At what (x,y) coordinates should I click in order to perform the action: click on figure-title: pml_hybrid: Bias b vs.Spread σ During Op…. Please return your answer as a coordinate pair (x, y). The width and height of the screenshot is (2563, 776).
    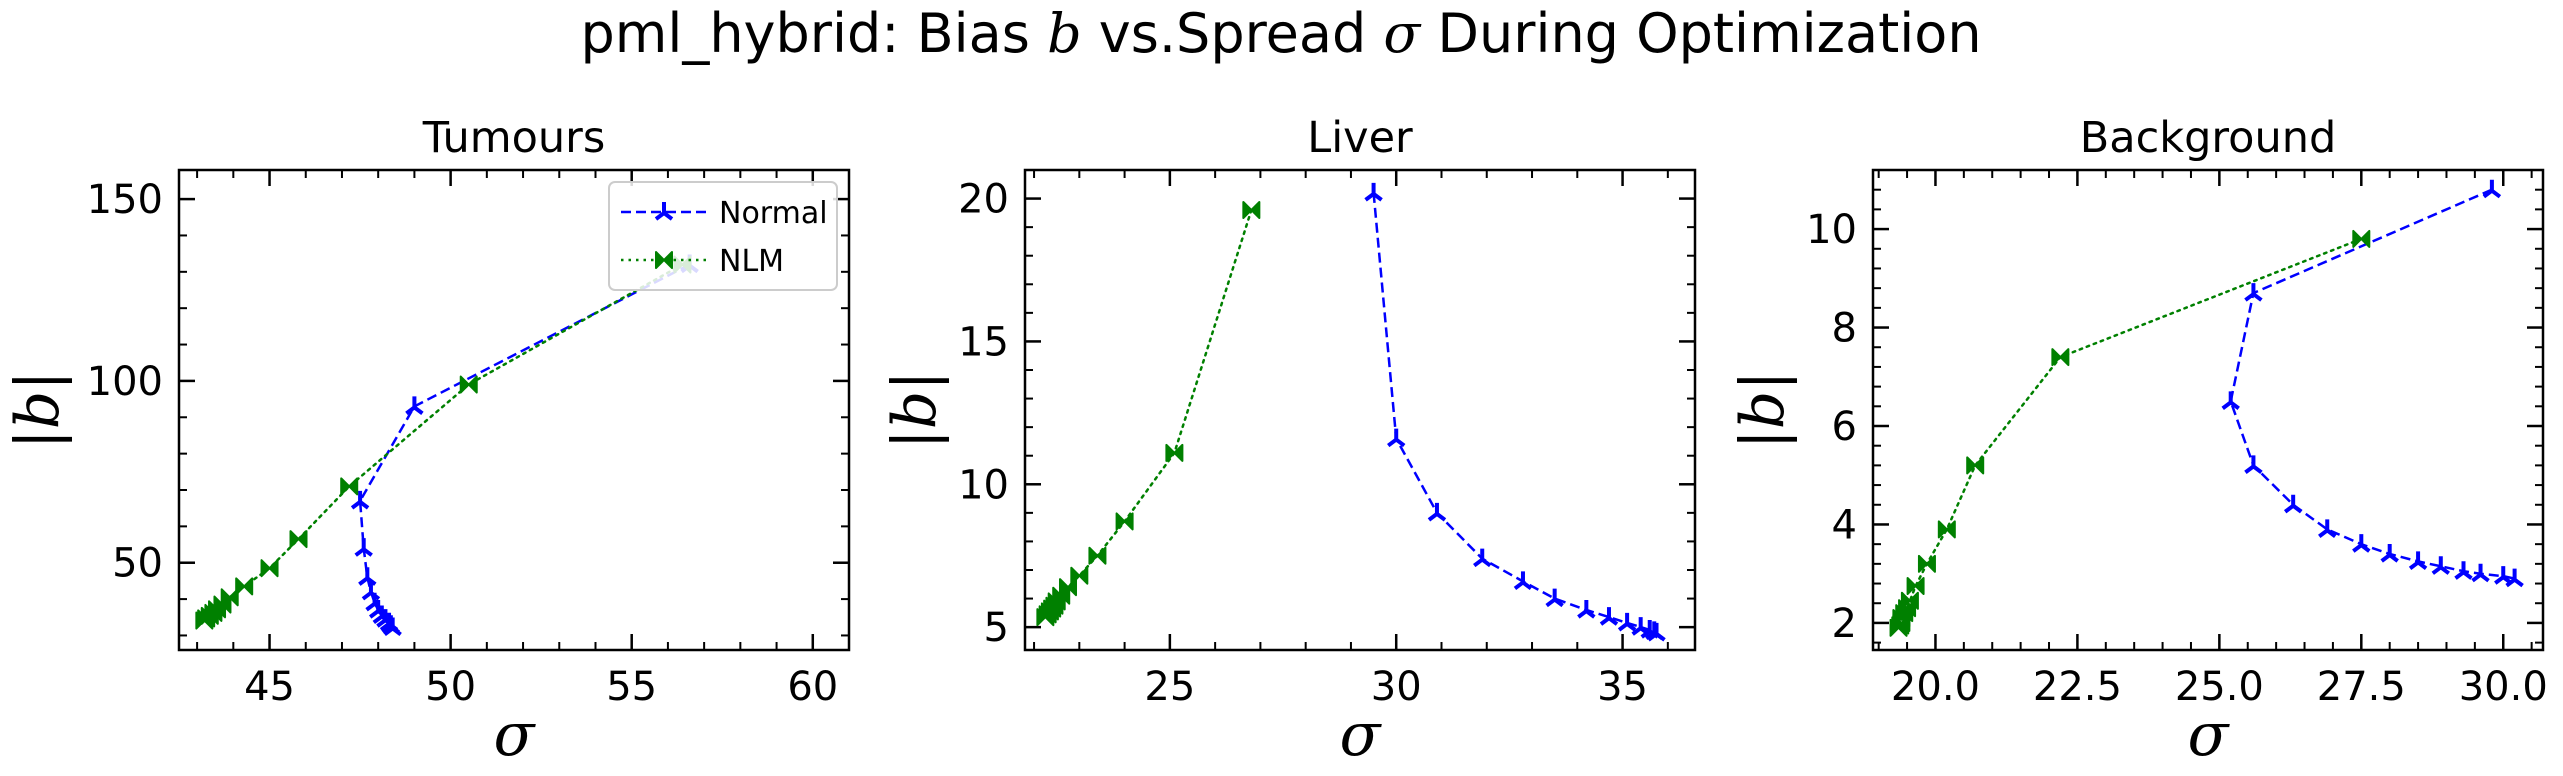
    Looking at the image, I should click on (1280, 33).